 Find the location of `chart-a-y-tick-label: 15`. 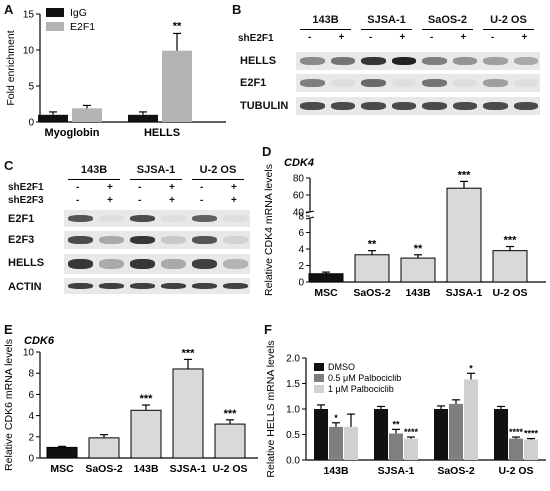

chart-a-y-tick-label: 15 is located at coordinates (29, 15).